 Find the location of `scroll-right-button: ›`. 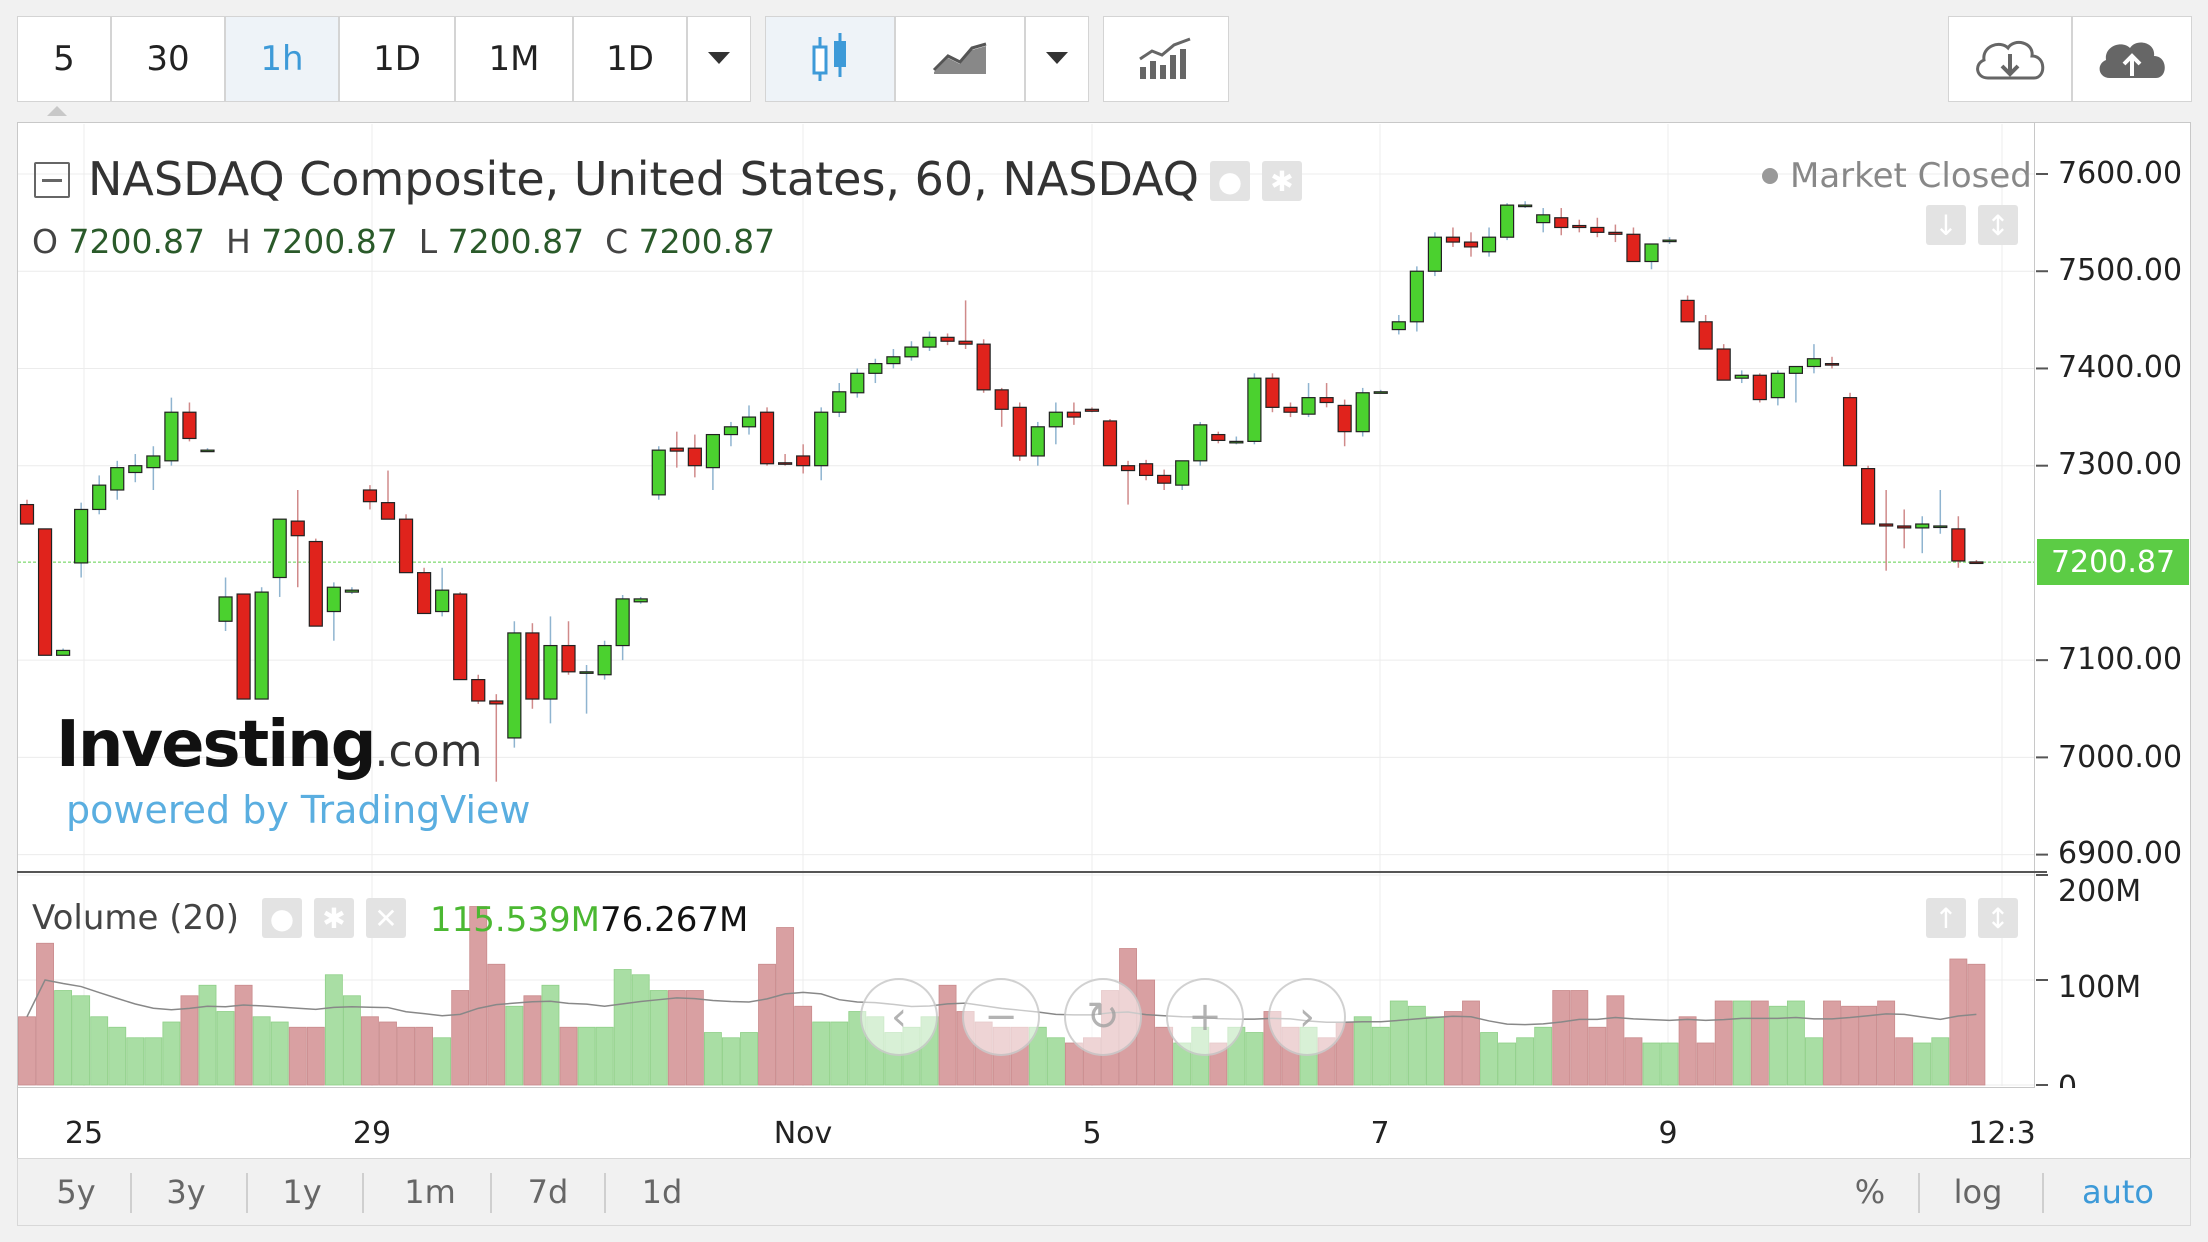

scroll-right-button: › is located at coordinates (1307, 1017).